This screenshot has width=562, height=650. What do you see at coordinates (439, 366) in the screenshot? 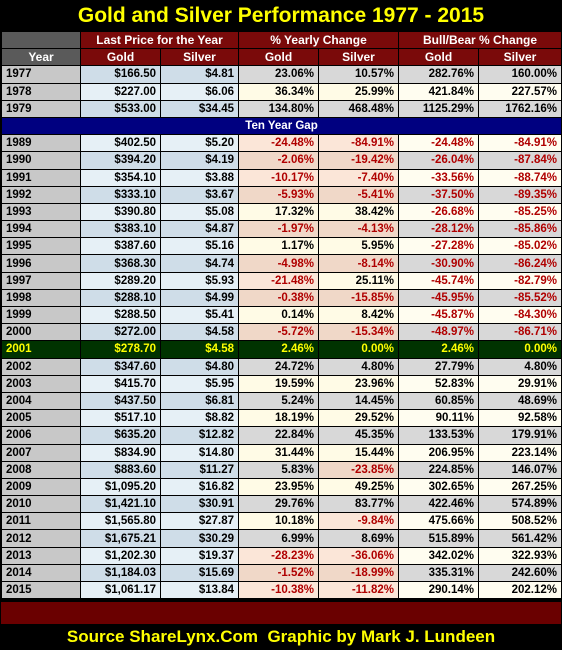
I see `value-cell: 27.79%` at bounding box center [439, 366].